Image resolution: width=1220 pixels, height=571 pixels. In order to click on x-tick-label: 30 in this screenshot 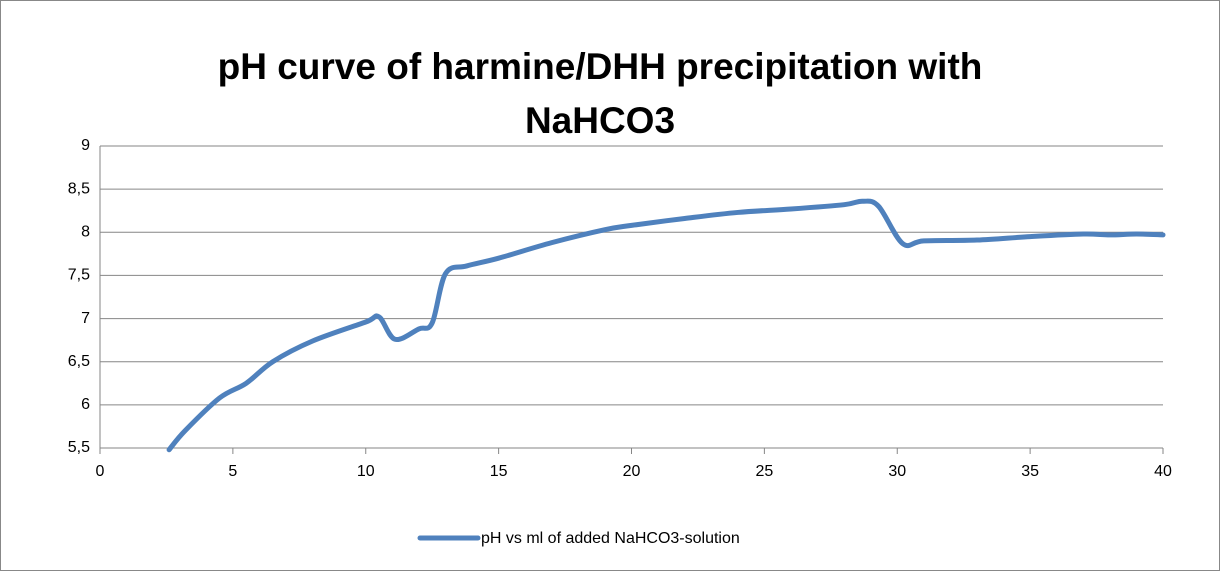, I will do `click(897, 471)`.